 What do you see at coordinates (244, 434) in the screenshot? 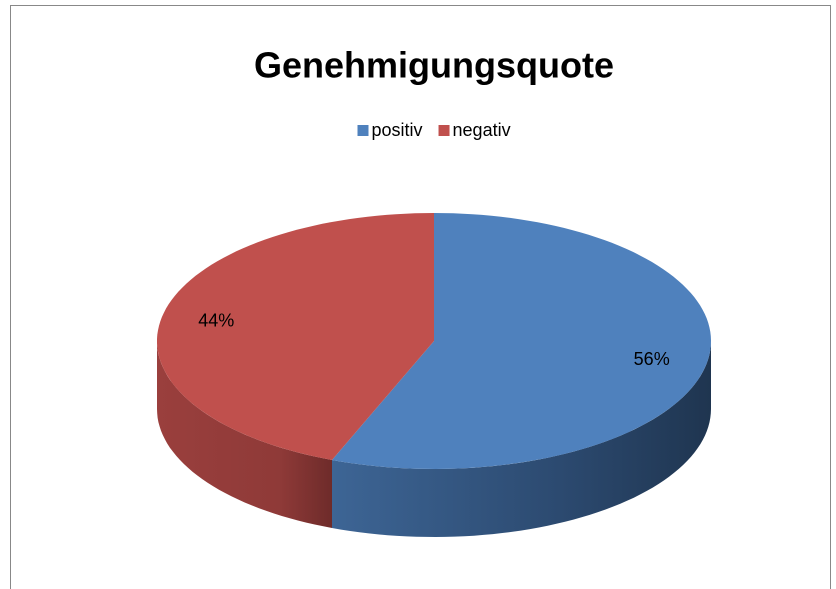
I see `pie-slice-side` at bounding box center [244, 434].